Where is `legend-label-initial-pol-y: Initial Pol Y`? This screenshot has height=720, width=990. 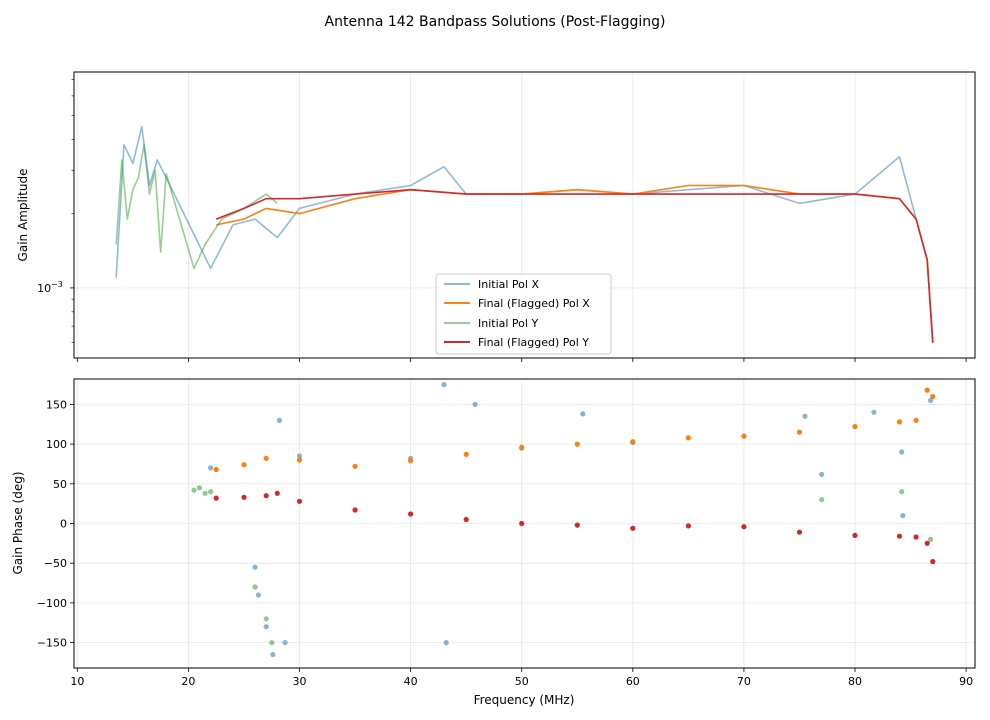 legend-label-initial-pol-y: Initial Pol Y is located at coordinates (508, 323).